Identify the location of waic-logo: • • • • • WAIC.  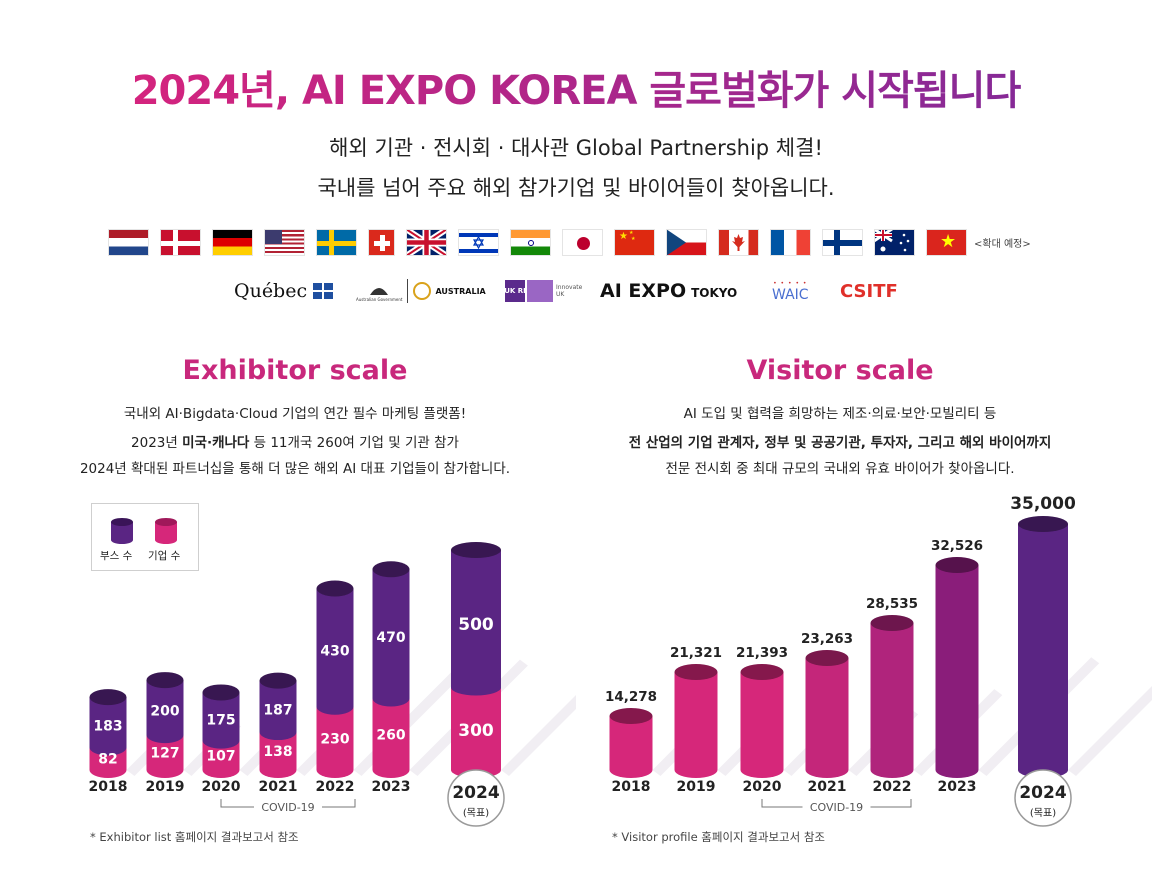
(790, 291).